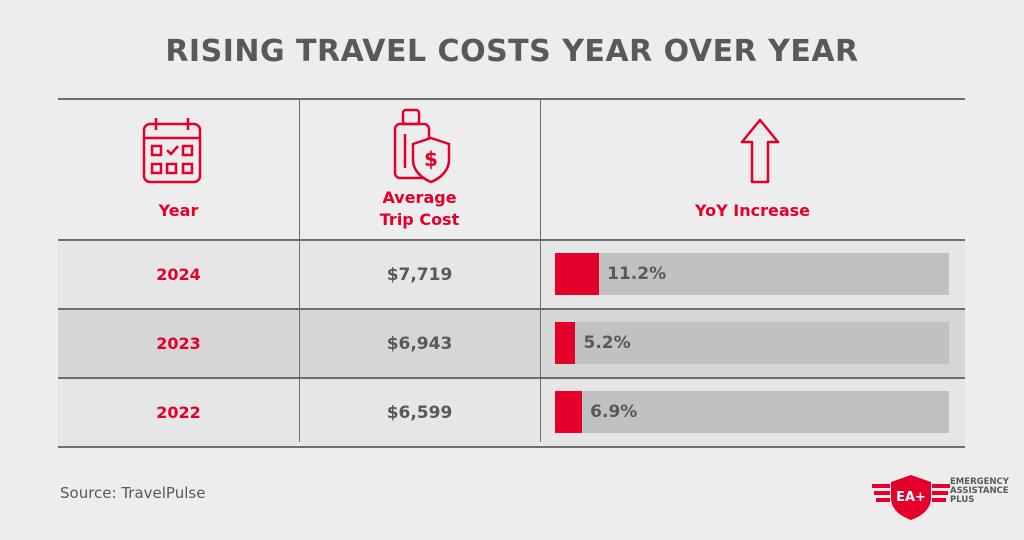 The height and width of the screenshot is (540, 1024). What do you see at coordinates (607, 343) in the screenshot?
I see `increase-label: 5.2%` at bounding box center [607, 343].